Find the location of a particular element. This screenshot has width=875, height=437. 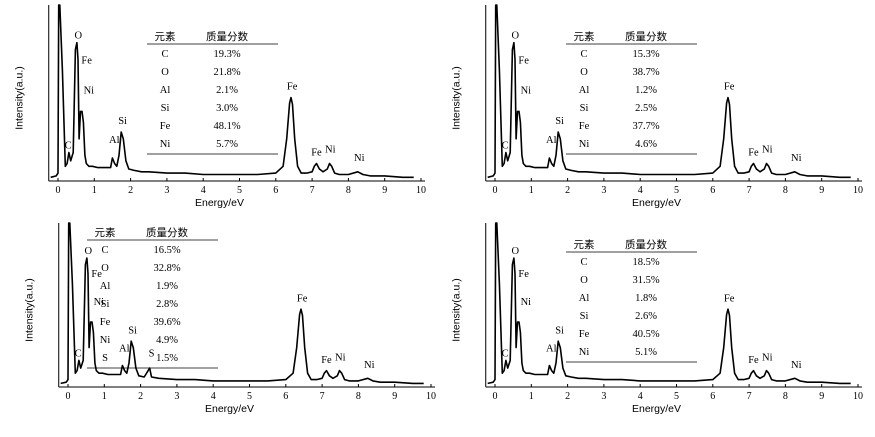

peak-label: S is located at coordinates (152, 353).